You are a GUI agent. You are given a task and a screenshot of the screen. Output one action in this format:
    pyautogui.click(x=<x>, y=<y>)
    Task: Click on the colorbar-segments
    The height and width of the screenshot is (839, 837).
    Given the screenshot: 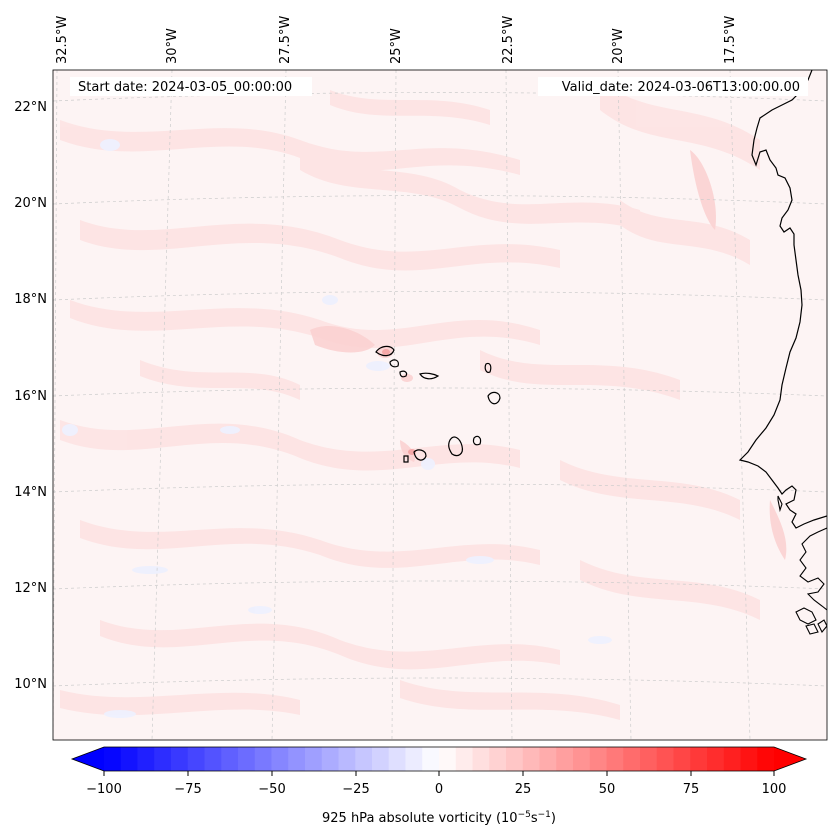 What is the action you would take?
    pyautogui.click(x=439, y=759)
    